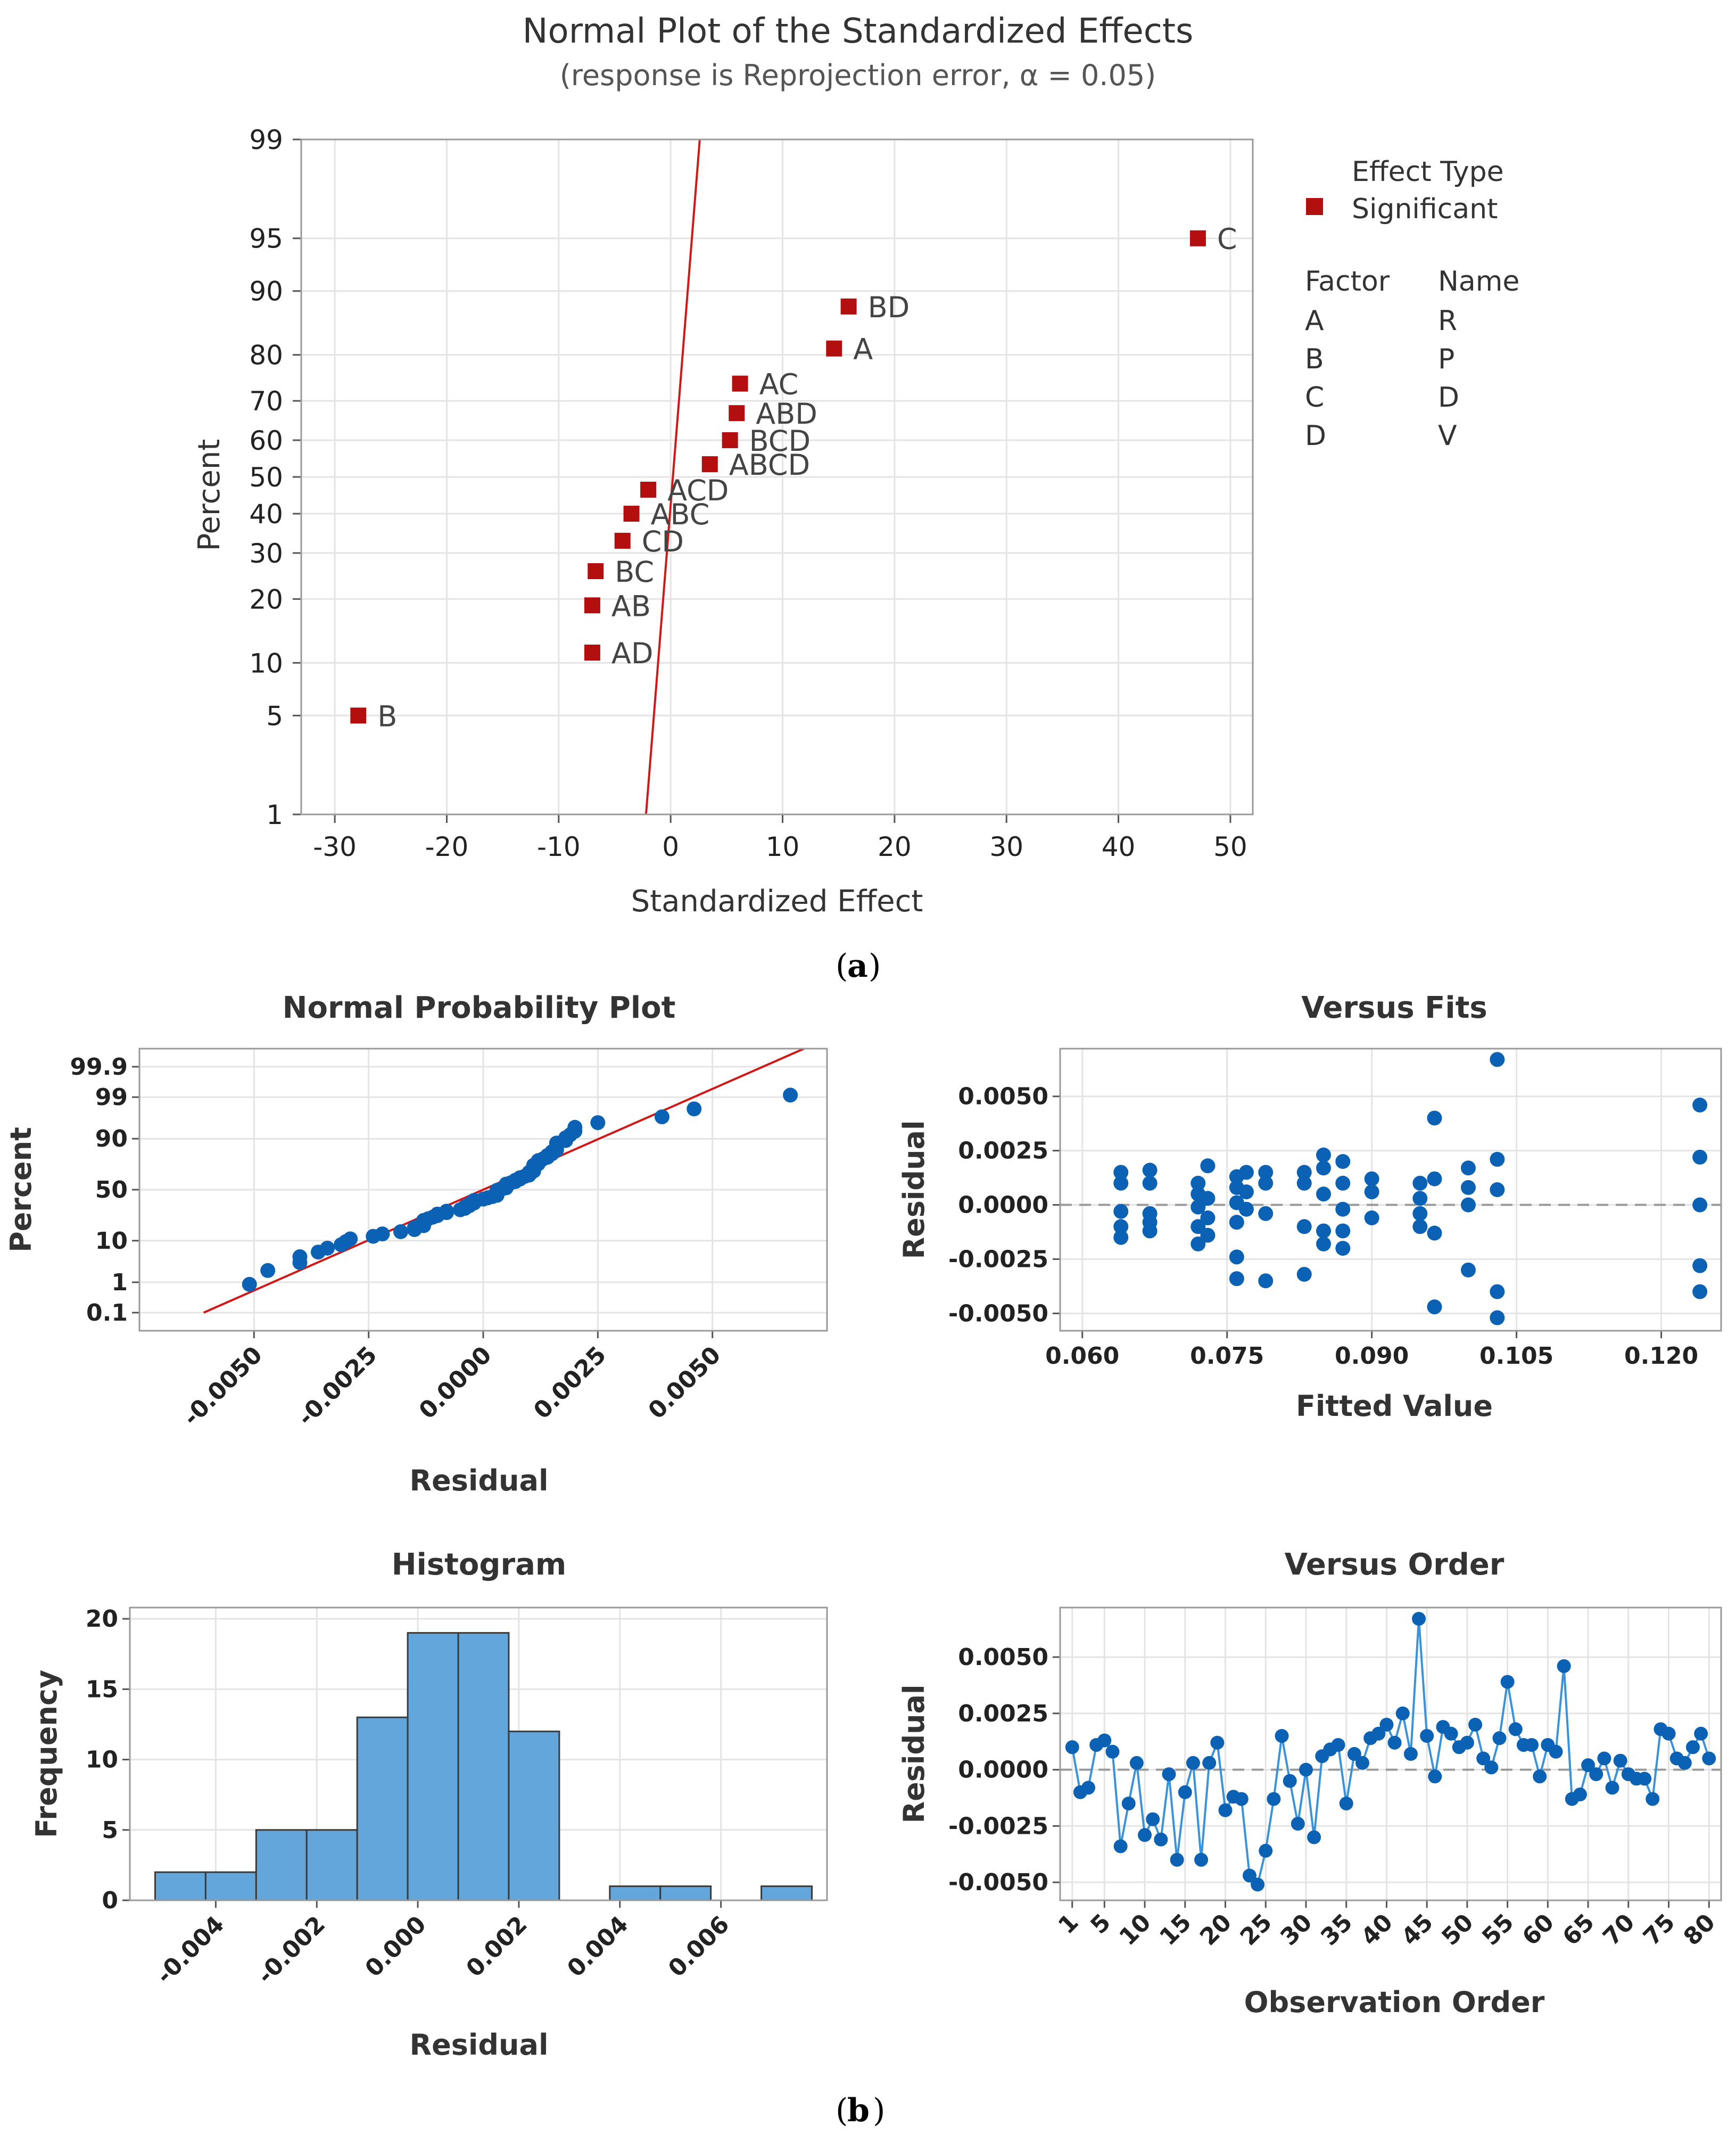 The height and width of the screenshot is (2134, 1736). Describe the element at coordinates (1447, 436) in the screenshot. I see `legend-name-d: V` at that location.